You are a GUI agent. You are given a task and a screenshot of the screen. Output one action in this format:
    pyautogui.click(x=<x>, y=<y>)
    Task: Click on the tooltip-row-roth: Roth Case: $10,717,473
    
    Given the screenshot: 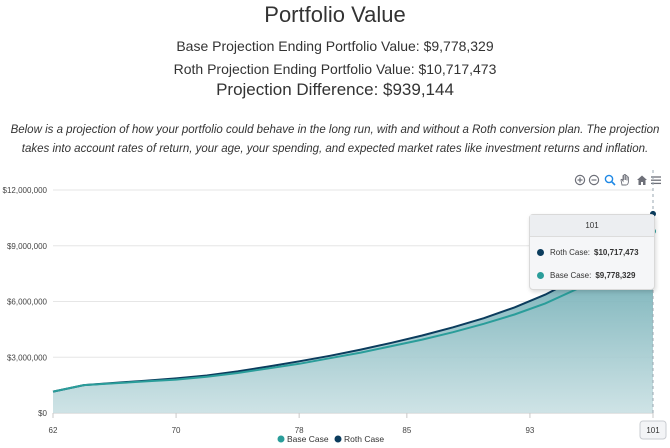 What is the action you would take?
    pyautogui.click(x=588, y=253)
    